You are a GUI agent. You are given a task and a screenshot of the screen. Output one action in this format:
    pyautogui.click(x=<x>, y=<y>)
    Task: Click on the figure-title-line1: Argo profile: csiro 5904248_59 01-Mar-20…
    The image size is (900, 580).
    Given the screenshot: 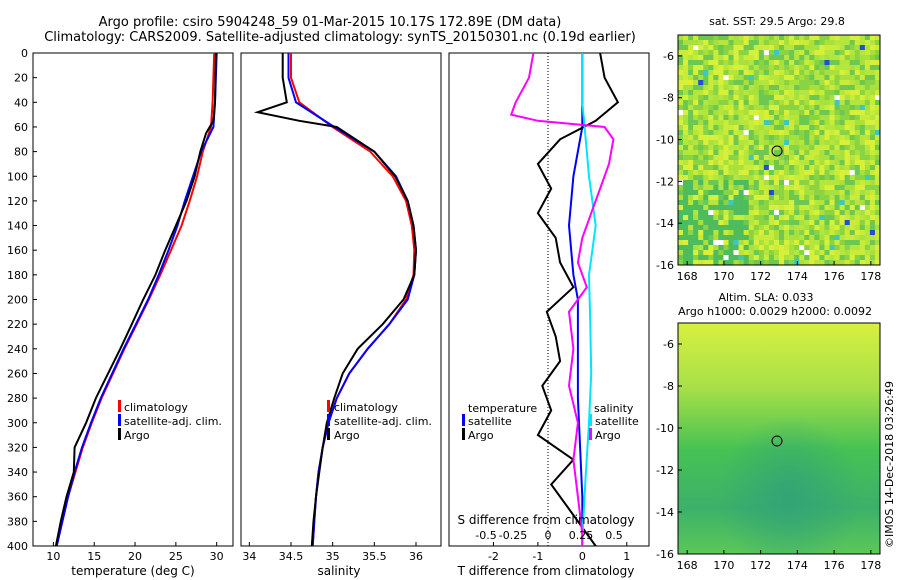 What is the action you would take?
    pyautogui.click(x=330, y=22)
    